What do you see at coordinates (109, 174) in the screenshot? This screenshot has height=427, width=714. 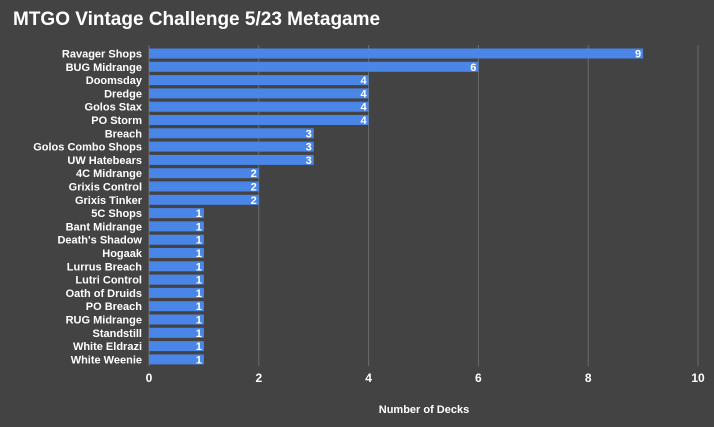 I see `category-label: 4C Midrange` at bounding box center [109, 174].